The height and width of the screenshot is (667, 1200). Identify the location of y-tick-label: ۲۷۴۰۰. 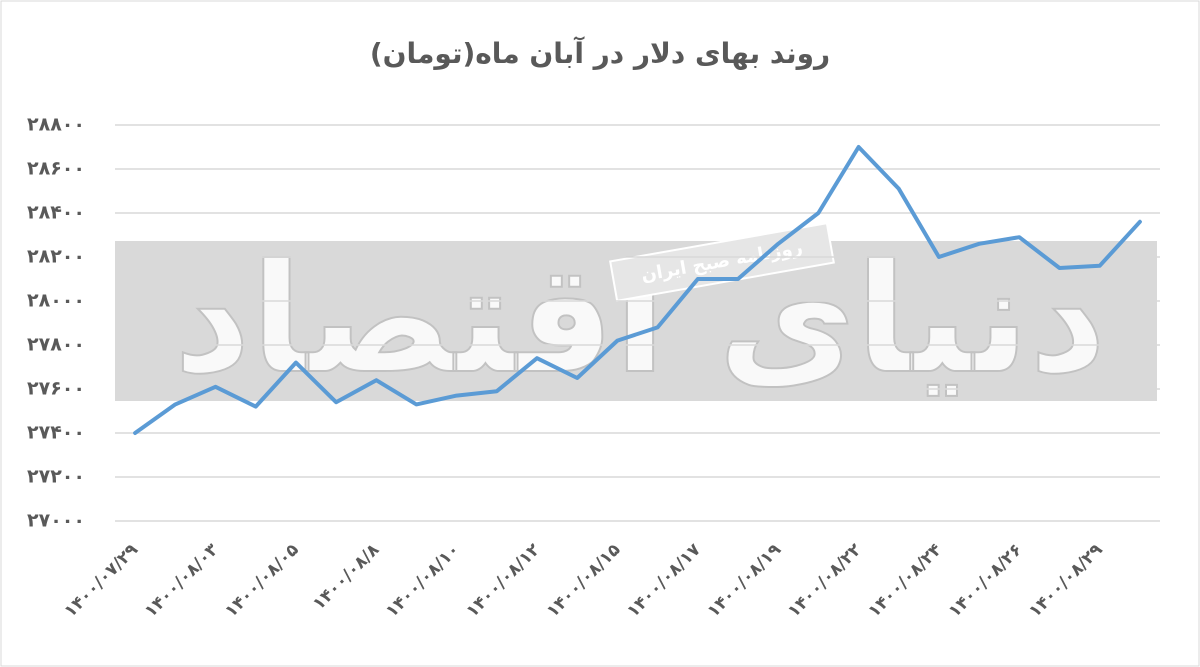
(56, 433).